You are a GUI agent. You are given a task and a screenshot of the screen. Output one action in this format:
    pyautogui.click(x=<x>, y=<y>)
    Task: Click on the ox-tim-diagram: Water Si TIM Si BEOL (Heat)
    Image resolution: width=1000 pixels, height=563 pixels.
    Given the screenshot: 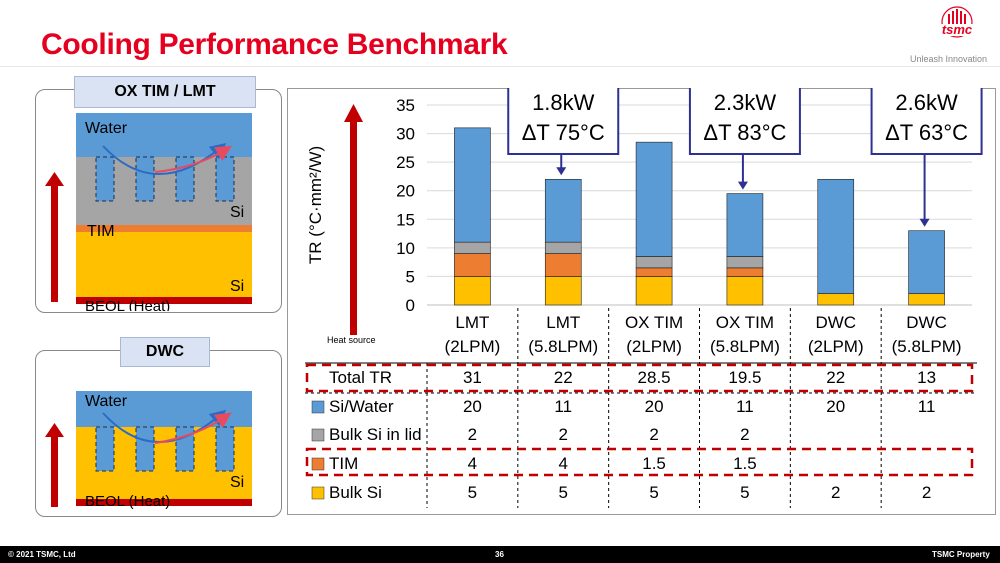 What is the action you would take?
    pyautogui.click(x=148, y=212)
    